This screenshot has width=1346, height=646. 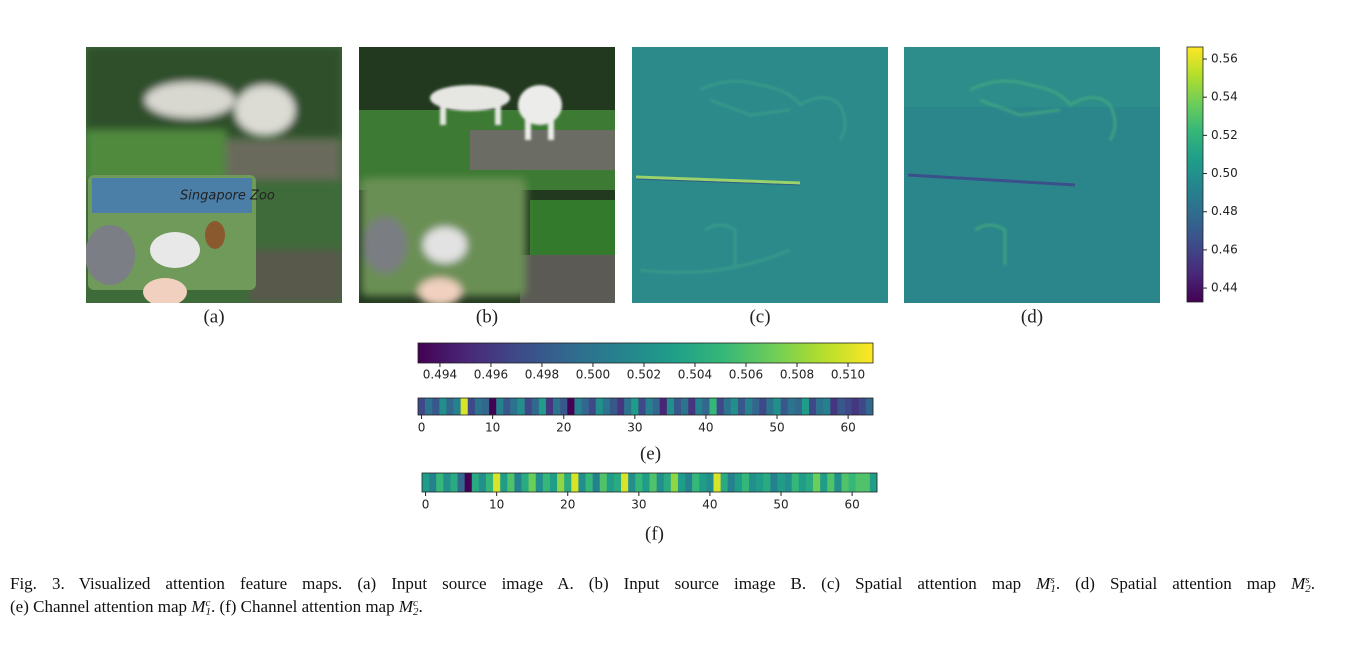 What do you see at coordinates (496, 505) in the screenshot?
I see `x-tick-label: 10` at bounding box center [496, 505].